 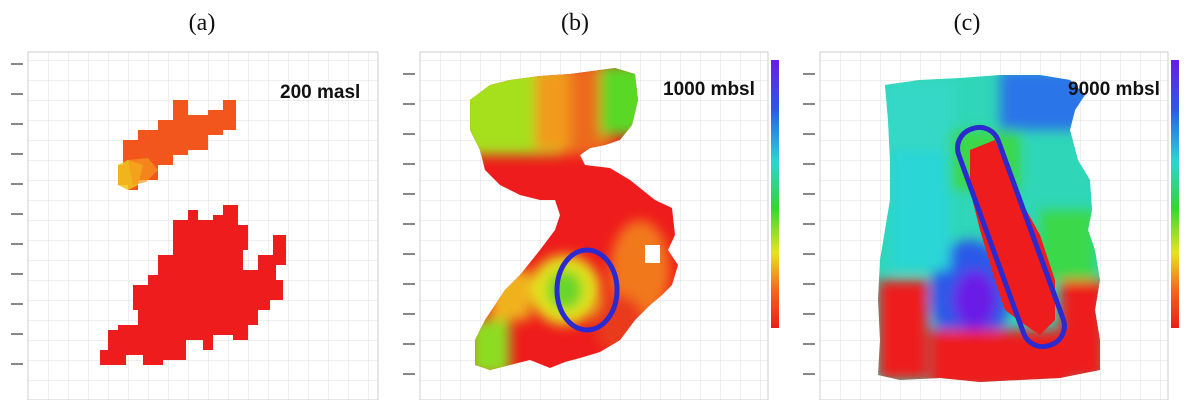 What do you see at coordinates (202, 23) in the screenshot?
I see `panel-a-label: (a)` at bounding box center [202, 23].